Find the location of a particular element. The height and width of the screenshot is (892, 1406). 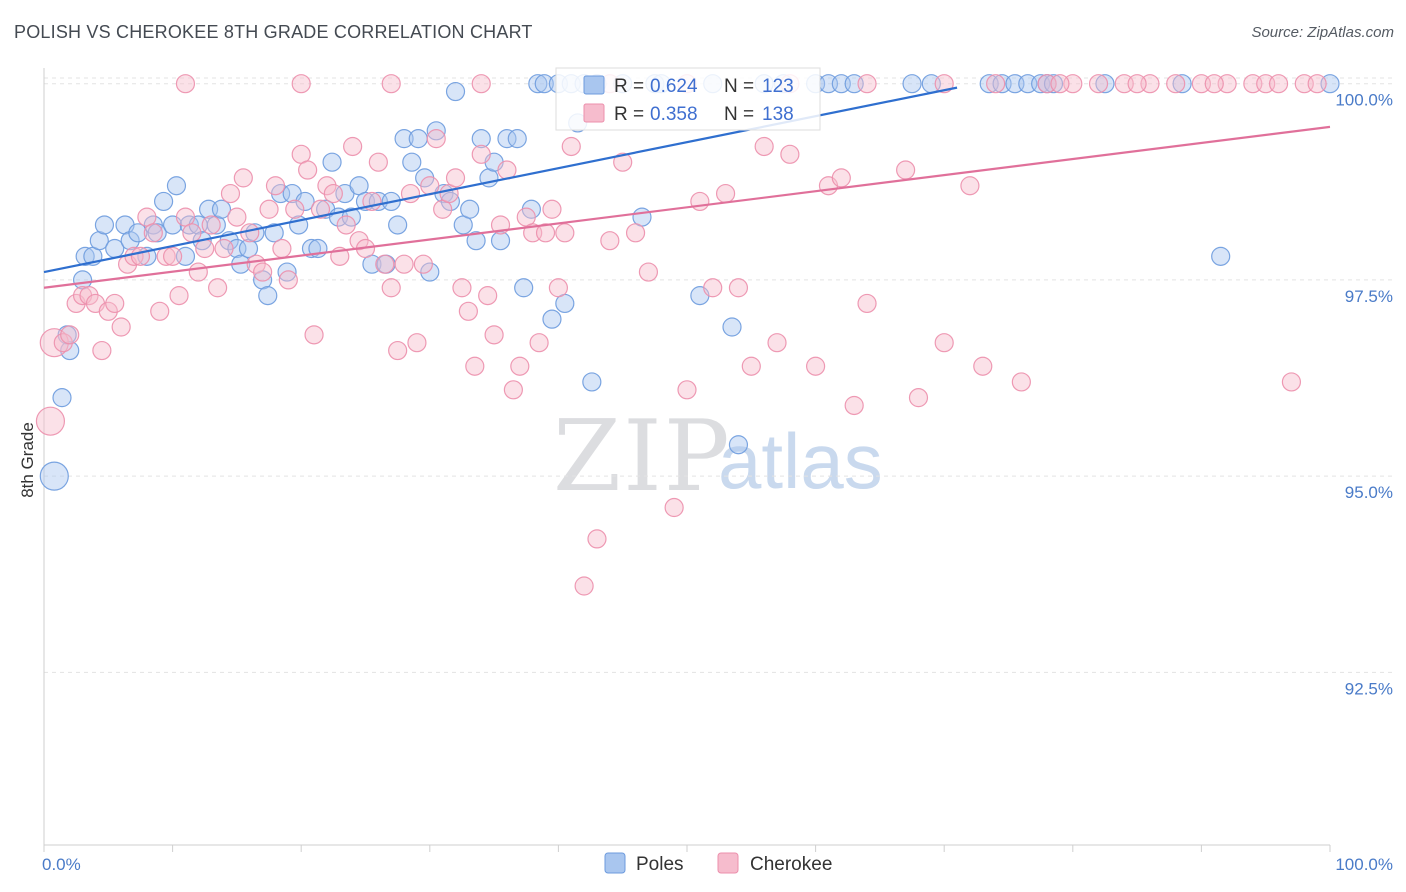

y-tick-labels: 92.5% 95.0% 97.5% 100.0% is located at coordinates (1364, 395).